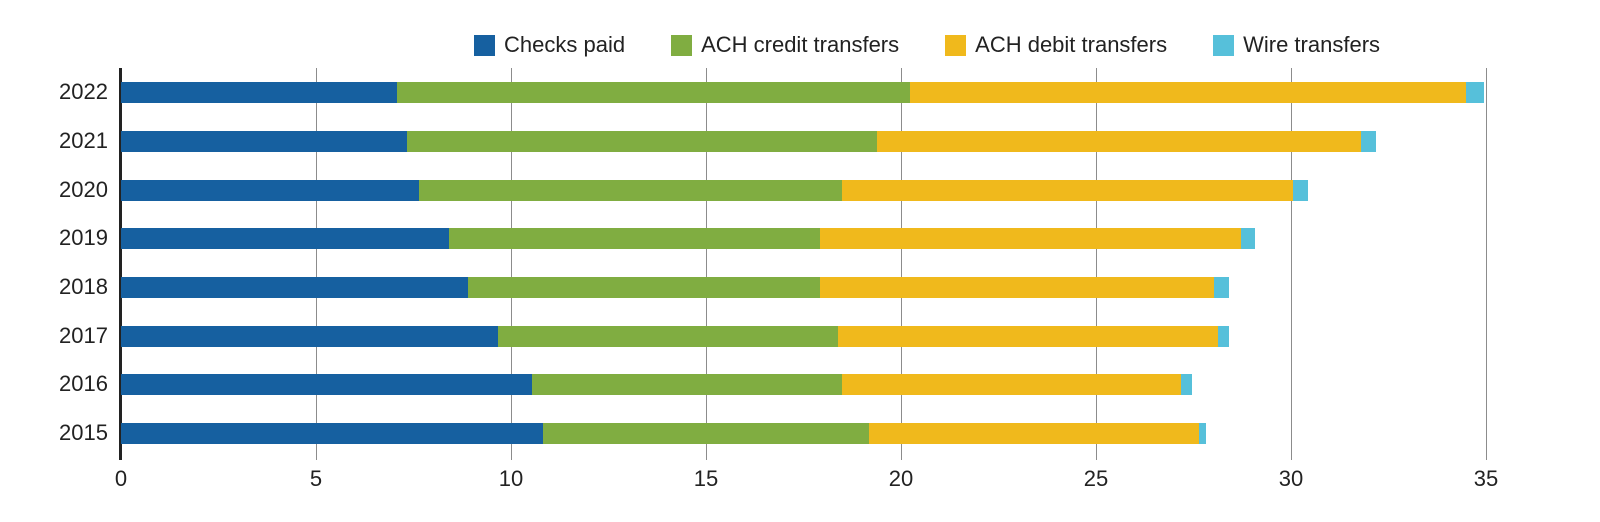  I want to click on y-tick-label: 2021, so click(83, 140).